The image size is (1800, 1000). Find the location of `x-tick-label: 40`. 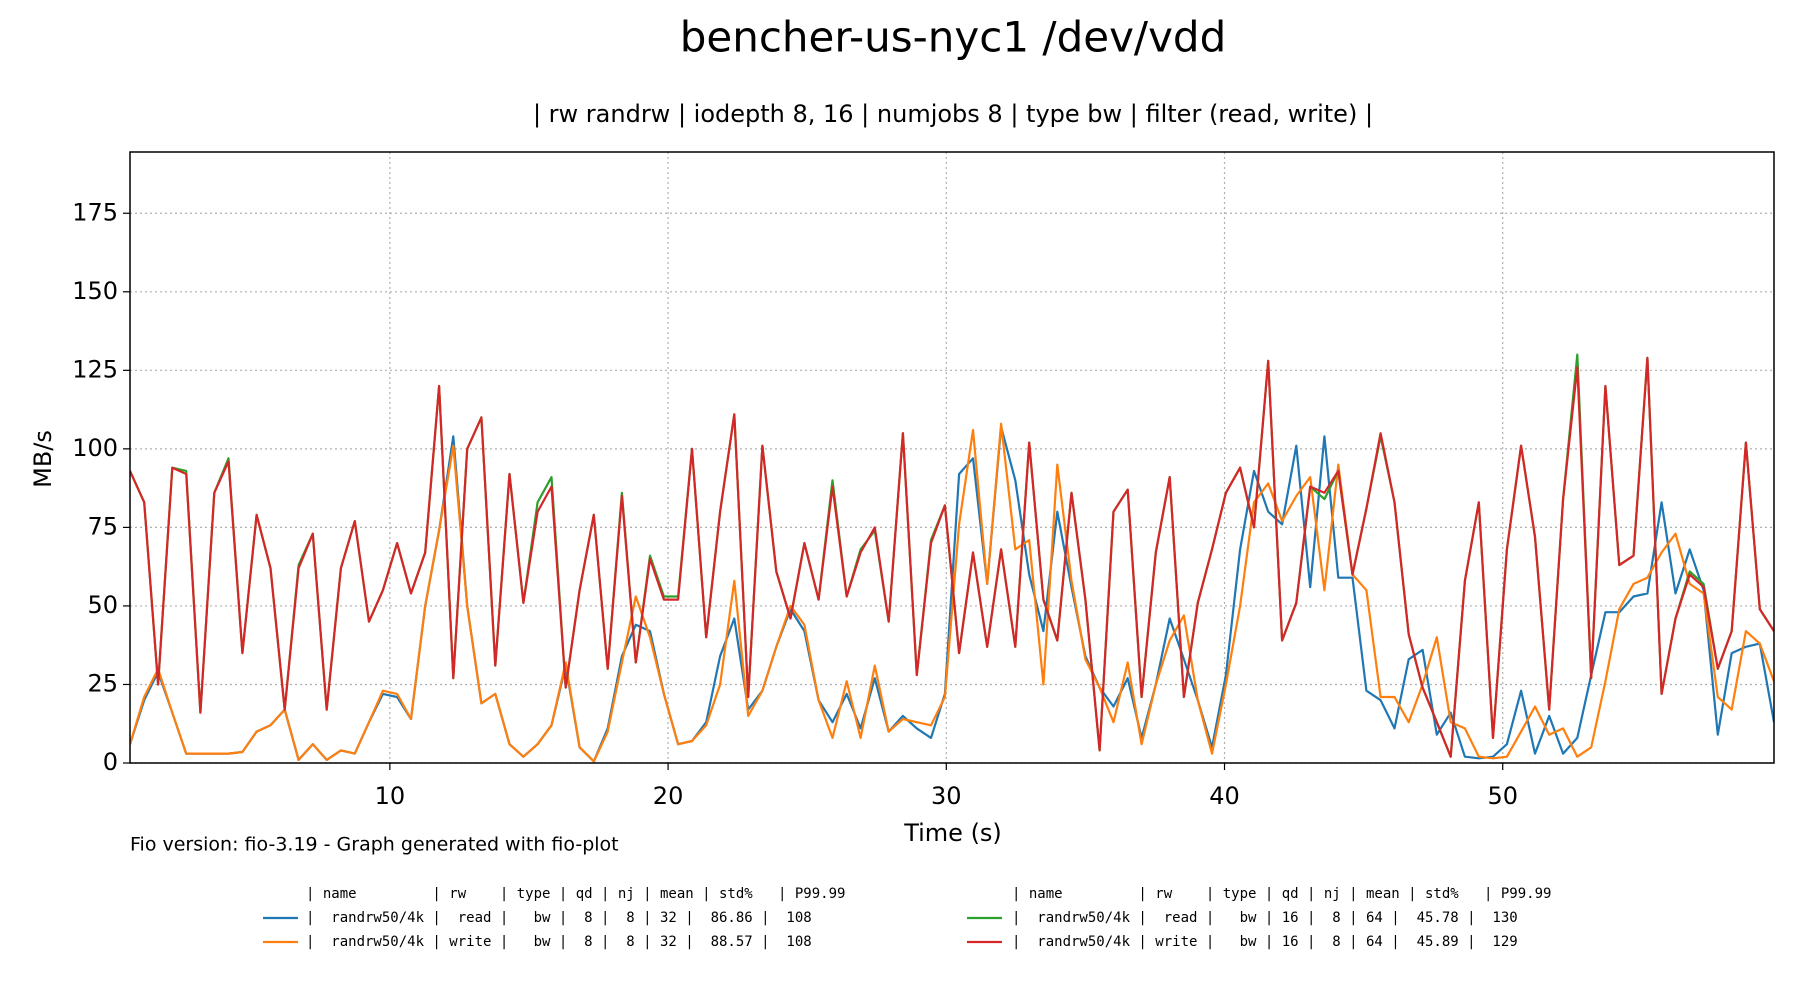

x-tick-label: 40 is located at coordinates (1224, 796).